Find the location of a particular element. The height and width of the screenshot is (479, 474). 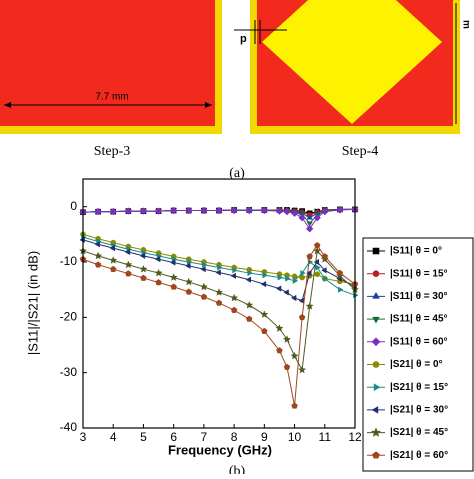

dimension-label: 7.7 mm is located at coordinates (111, 97).